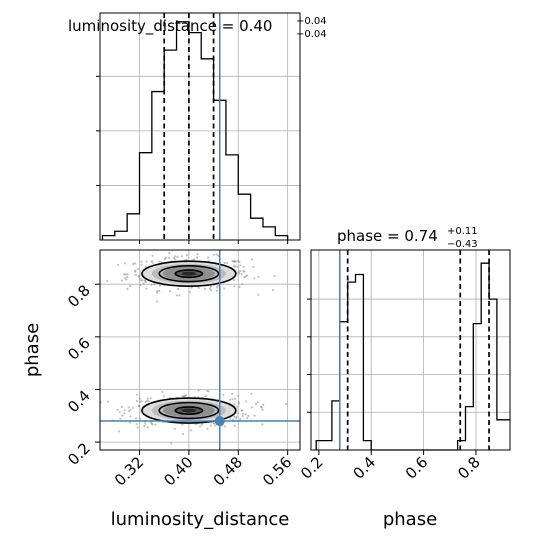  I want to click on luminosity-distance-quantile-lines, so click(189, 126).